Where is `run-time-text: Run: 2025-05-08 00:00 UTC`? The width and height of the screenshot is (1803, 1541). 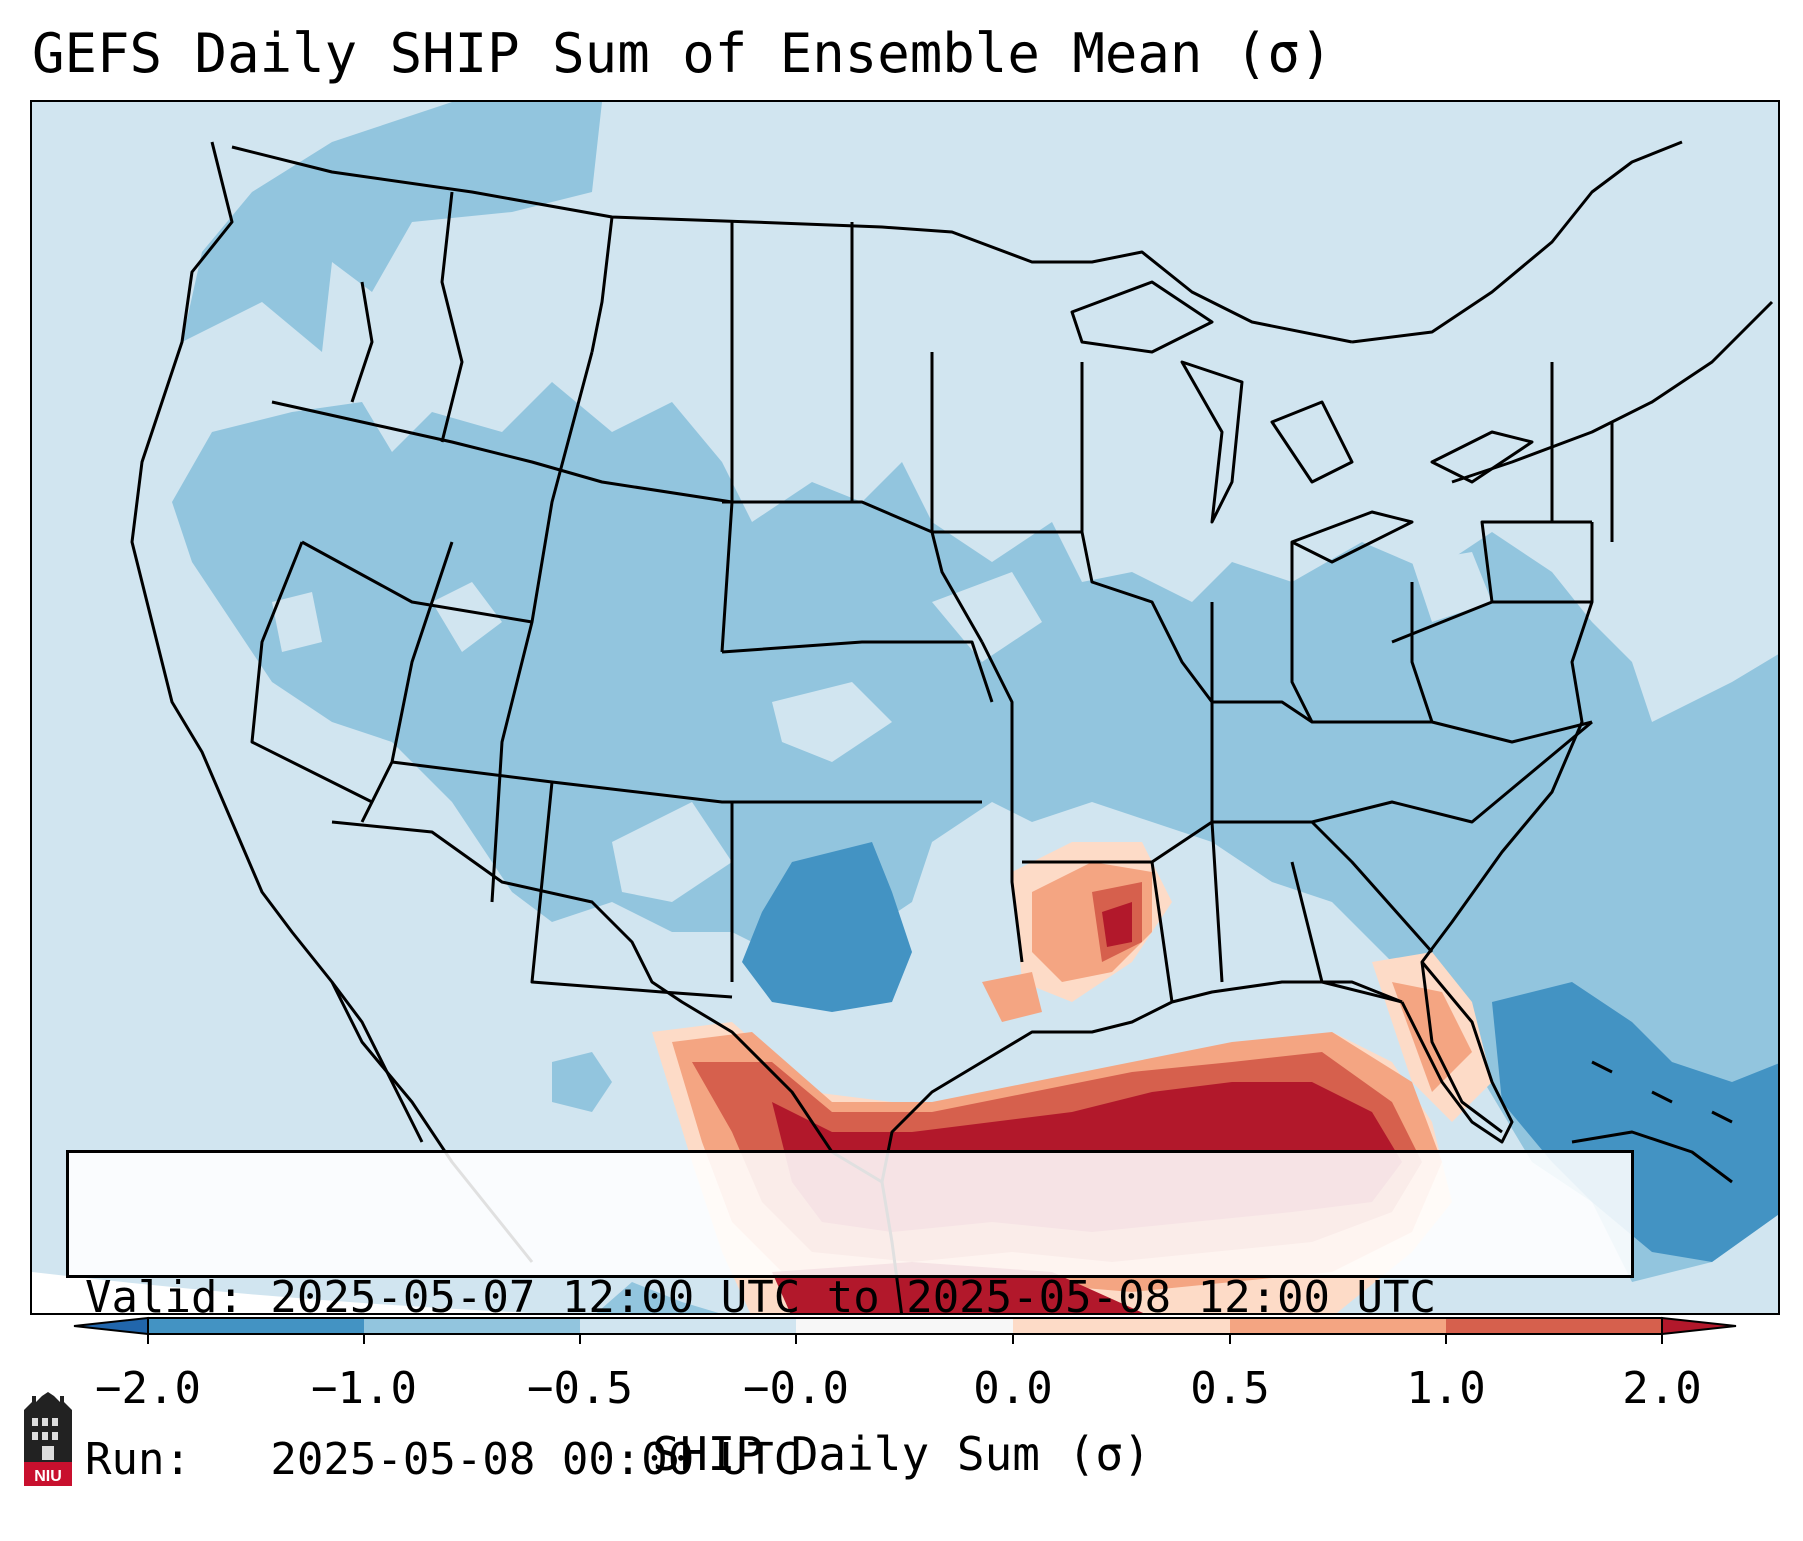 run-time-text: Run: 2025-05-08 00:00 UTC is located at coordinates (443, 1459).